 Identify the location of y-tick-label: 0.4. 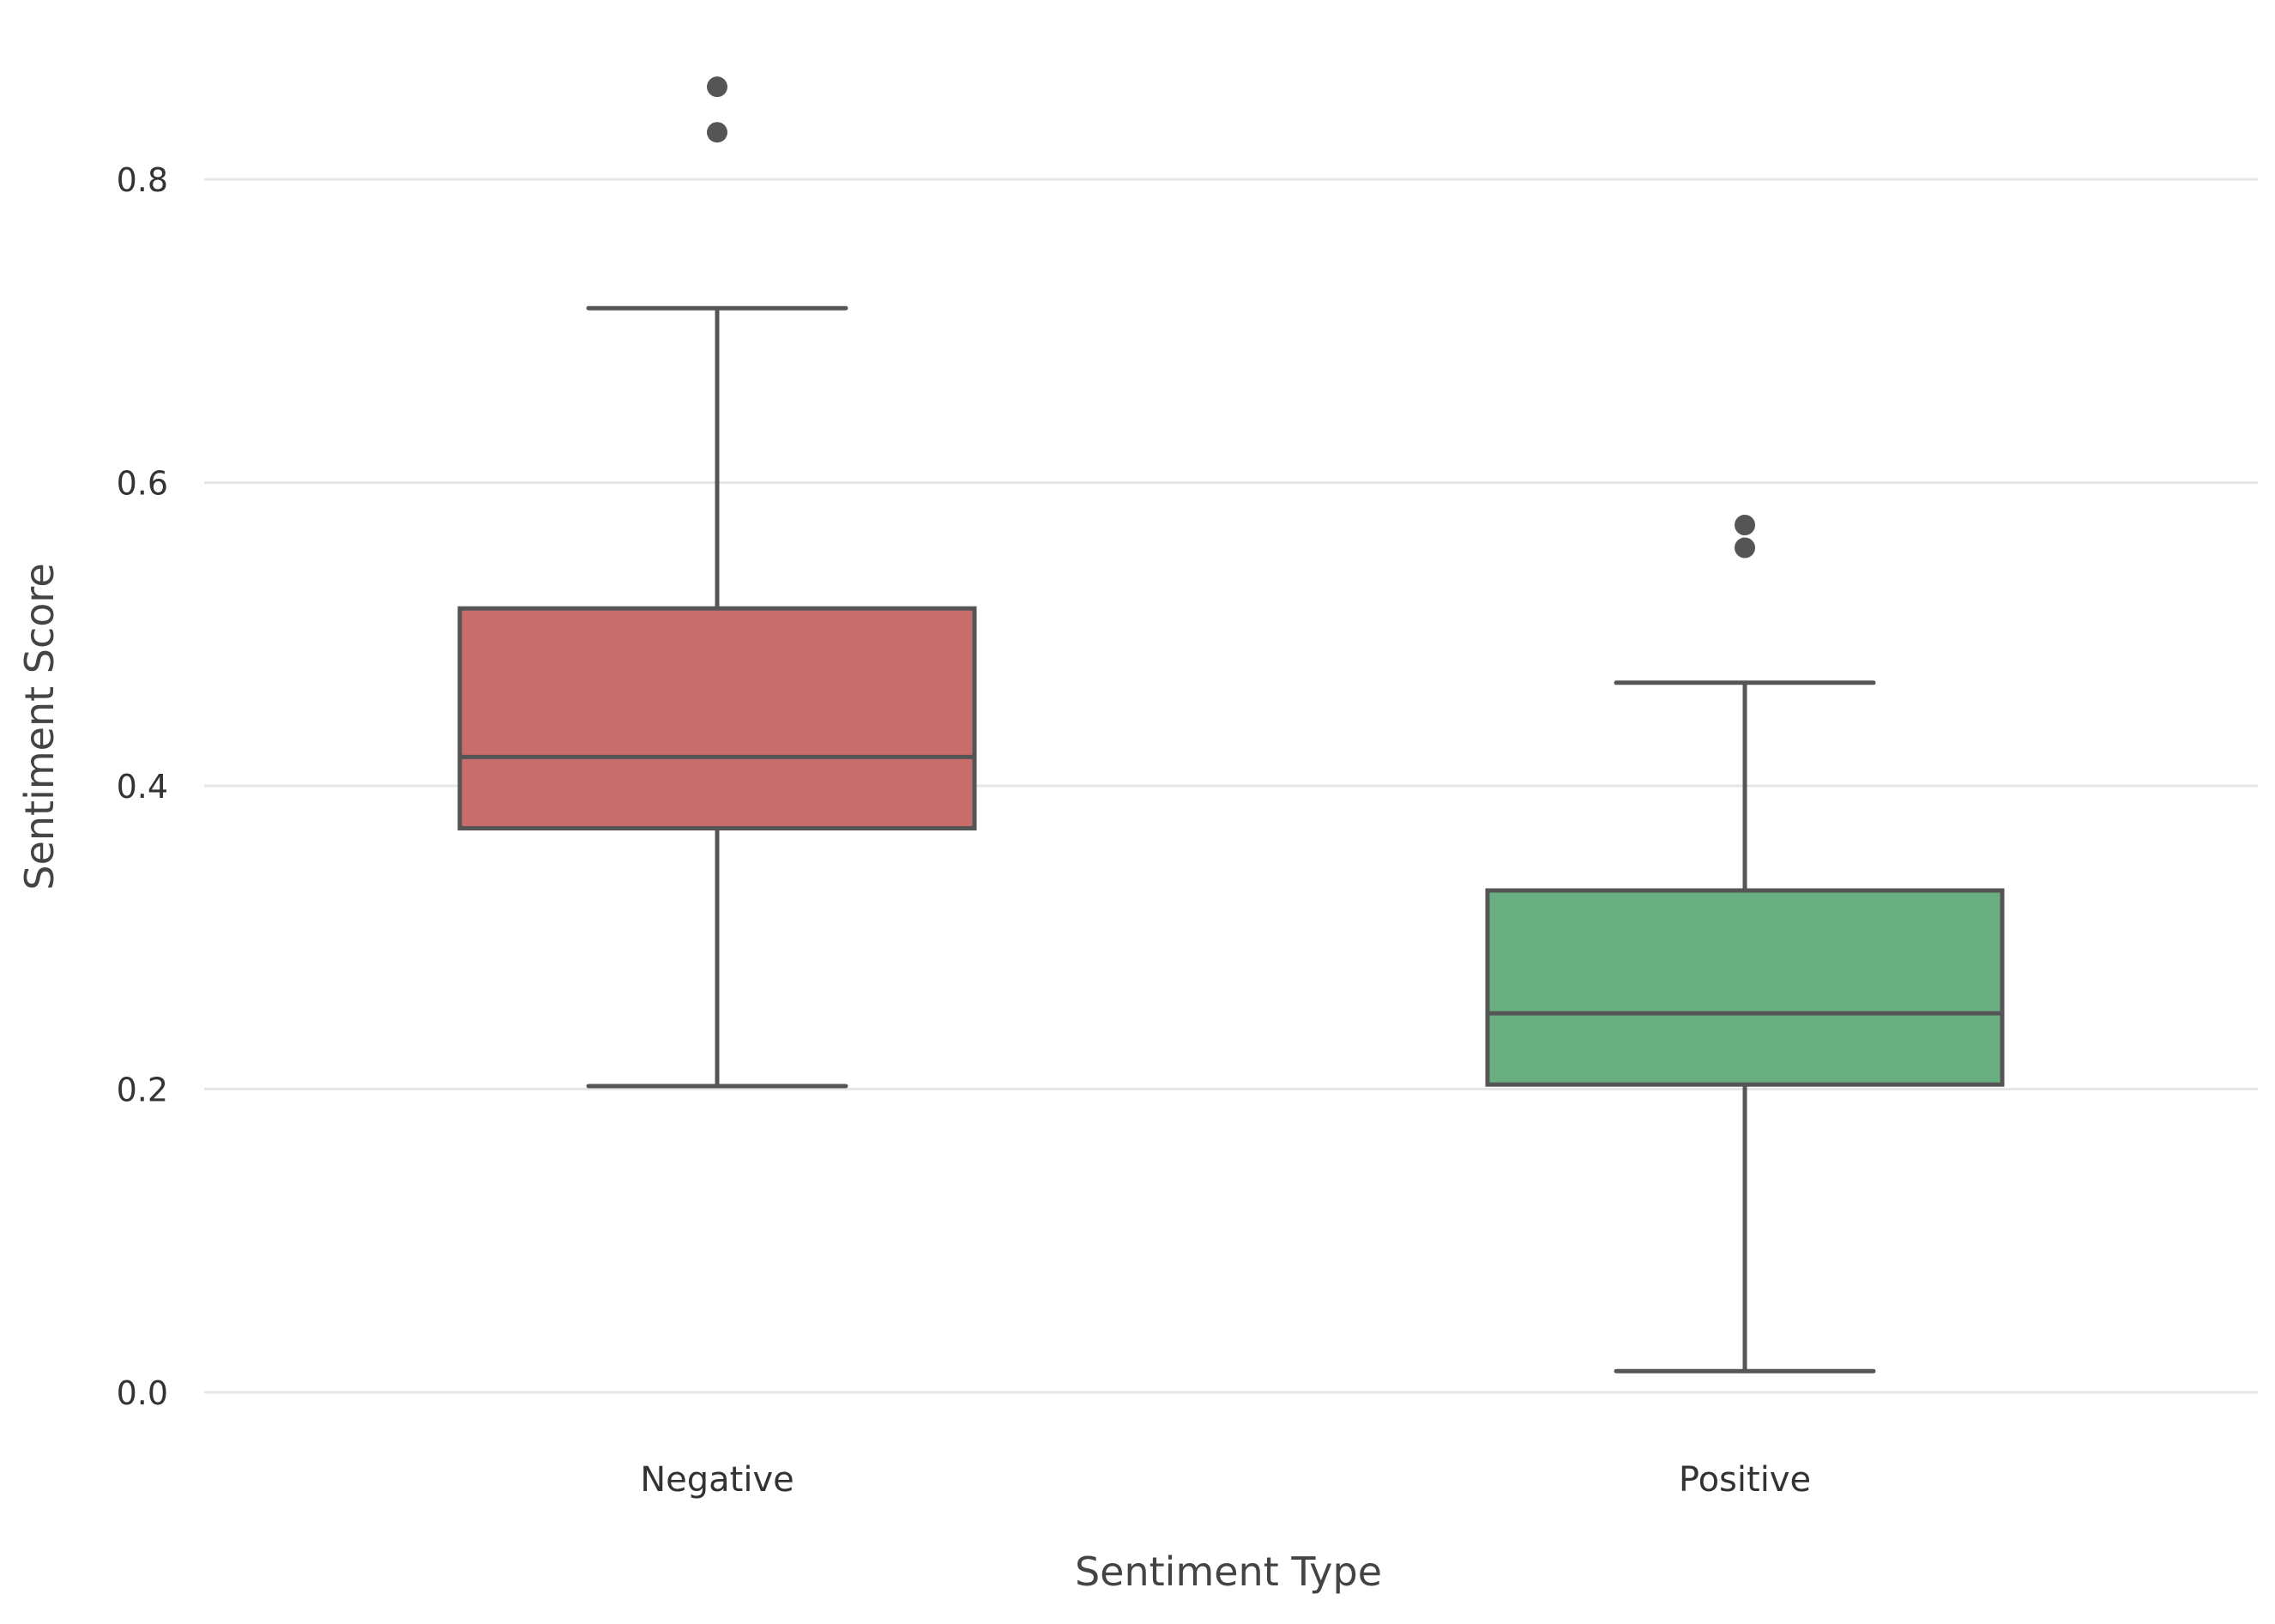
(142, 787).